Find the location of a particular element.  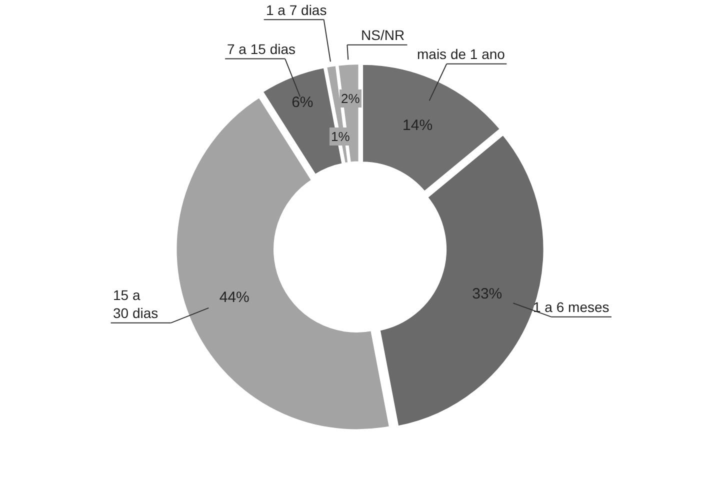

data-label: 1% is located at coordinates (340, 136).